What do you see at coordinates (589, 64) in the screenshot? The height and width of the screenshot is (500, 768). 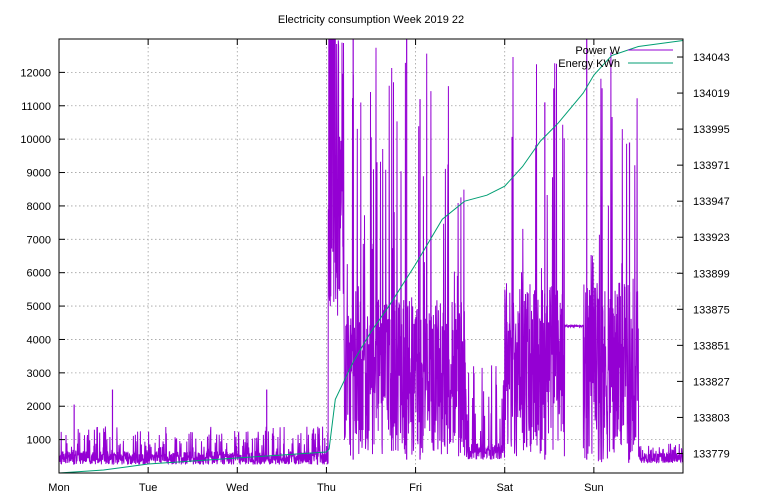 I see `legend-label-energy: Energy KWh` at bounding box center [589, 64].